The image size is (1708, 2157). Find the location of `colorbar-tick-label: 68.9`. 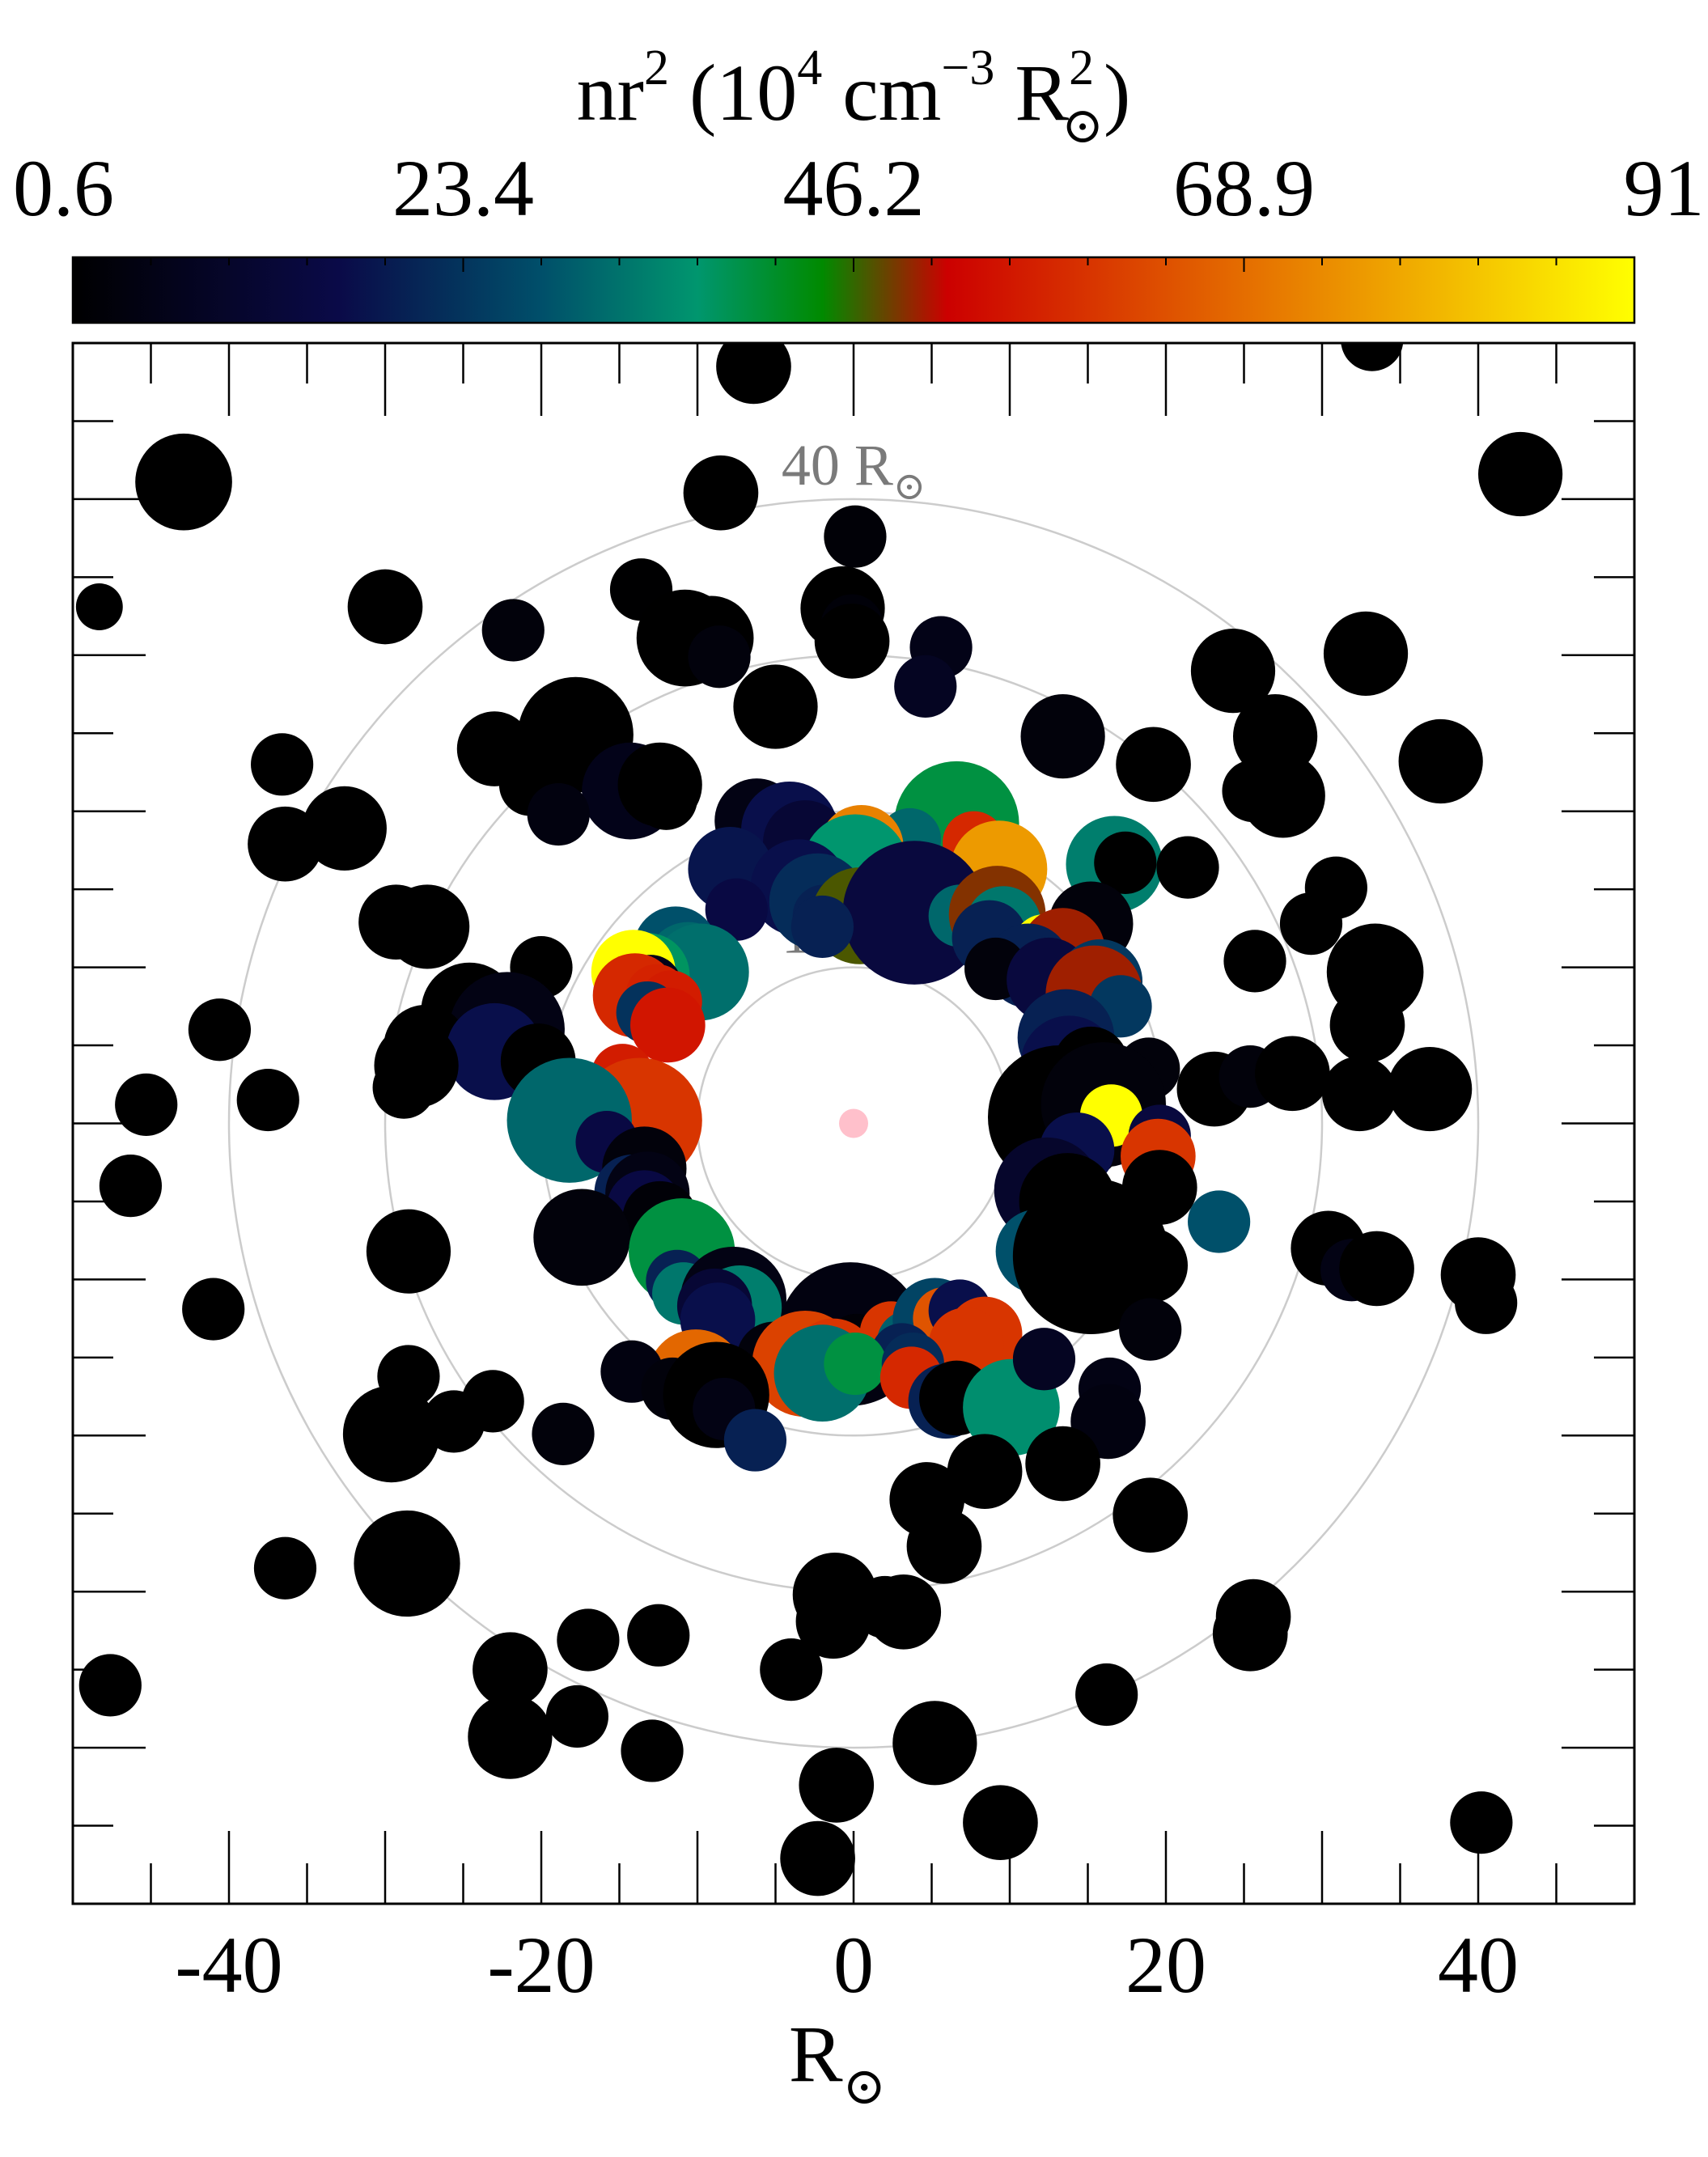

colorbar-tick-label: 68.9 is located at coordinates (1244, 188).